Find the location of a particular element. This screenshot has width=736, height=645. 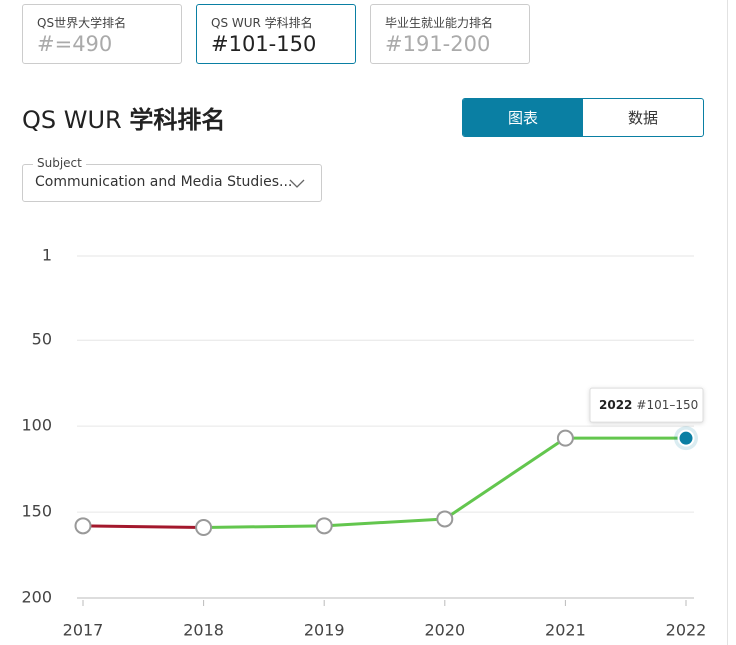

toggle-button: 数据 is located at coordinates (642, 118).